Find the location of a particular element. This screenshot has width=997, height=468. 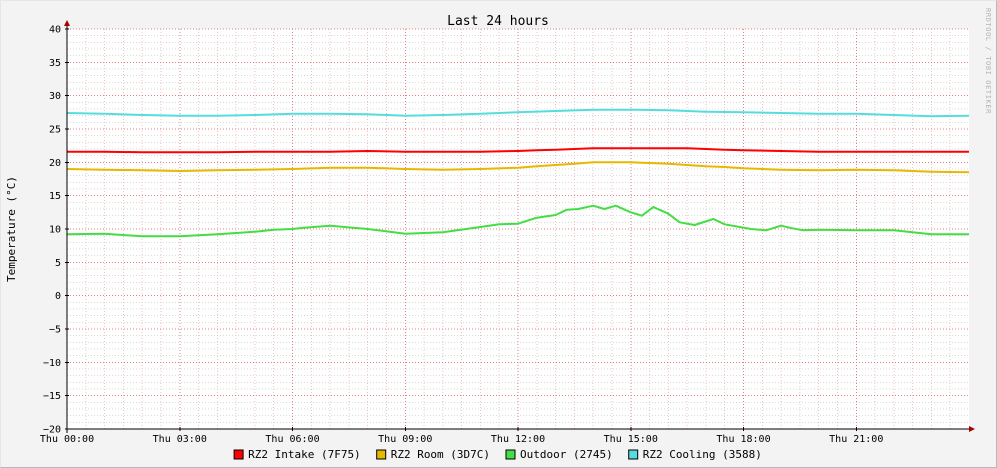

legend-label: RZ2 Cooling (3588) is located at coordinates (702, 454).